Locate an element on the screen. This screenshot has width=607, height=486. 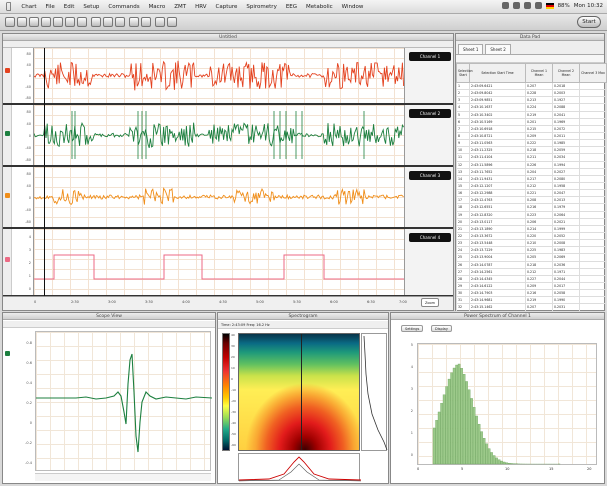
table-row: 30 2:43:14.7903 0.216 0.2058 is located at coordinates (531, 293).